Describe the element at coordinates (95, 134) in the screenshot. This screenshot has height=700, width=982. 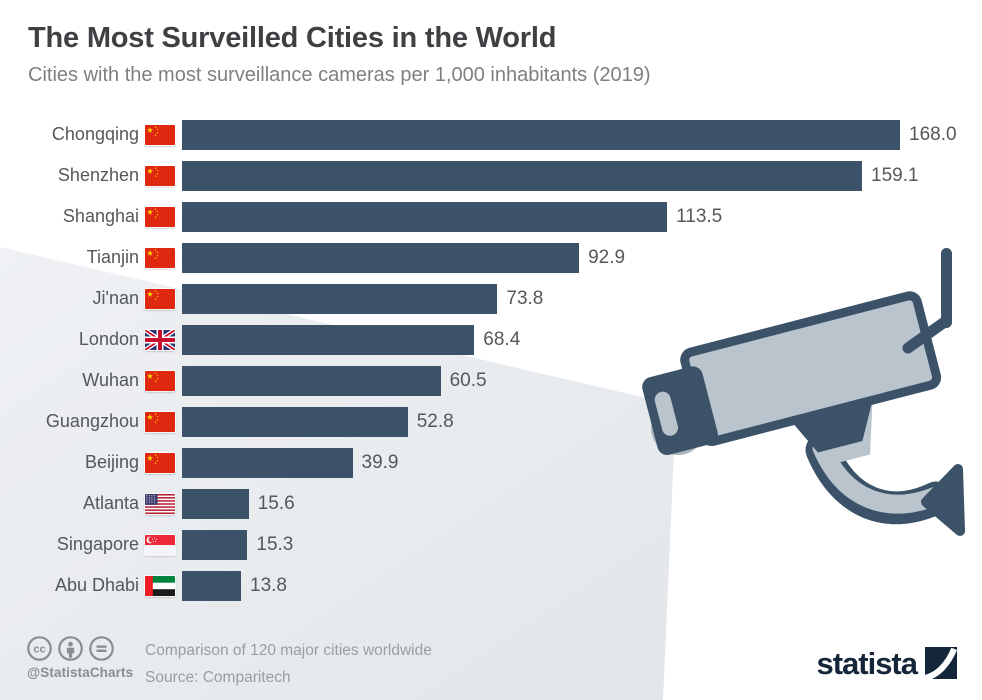
I see `city-label: Chongqing` at that location.